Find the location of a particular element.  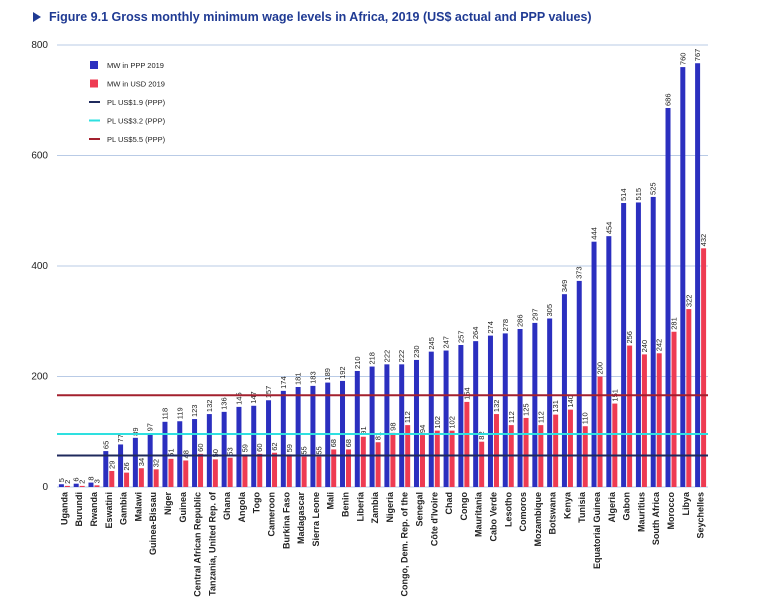

value-label: 274 is located at coordinates (490, 327).